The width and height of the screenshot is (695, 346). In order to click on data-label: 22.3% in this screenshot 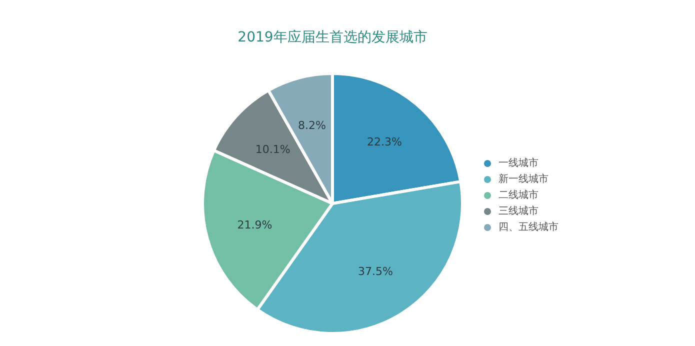, I will do `click(384, 141)`.